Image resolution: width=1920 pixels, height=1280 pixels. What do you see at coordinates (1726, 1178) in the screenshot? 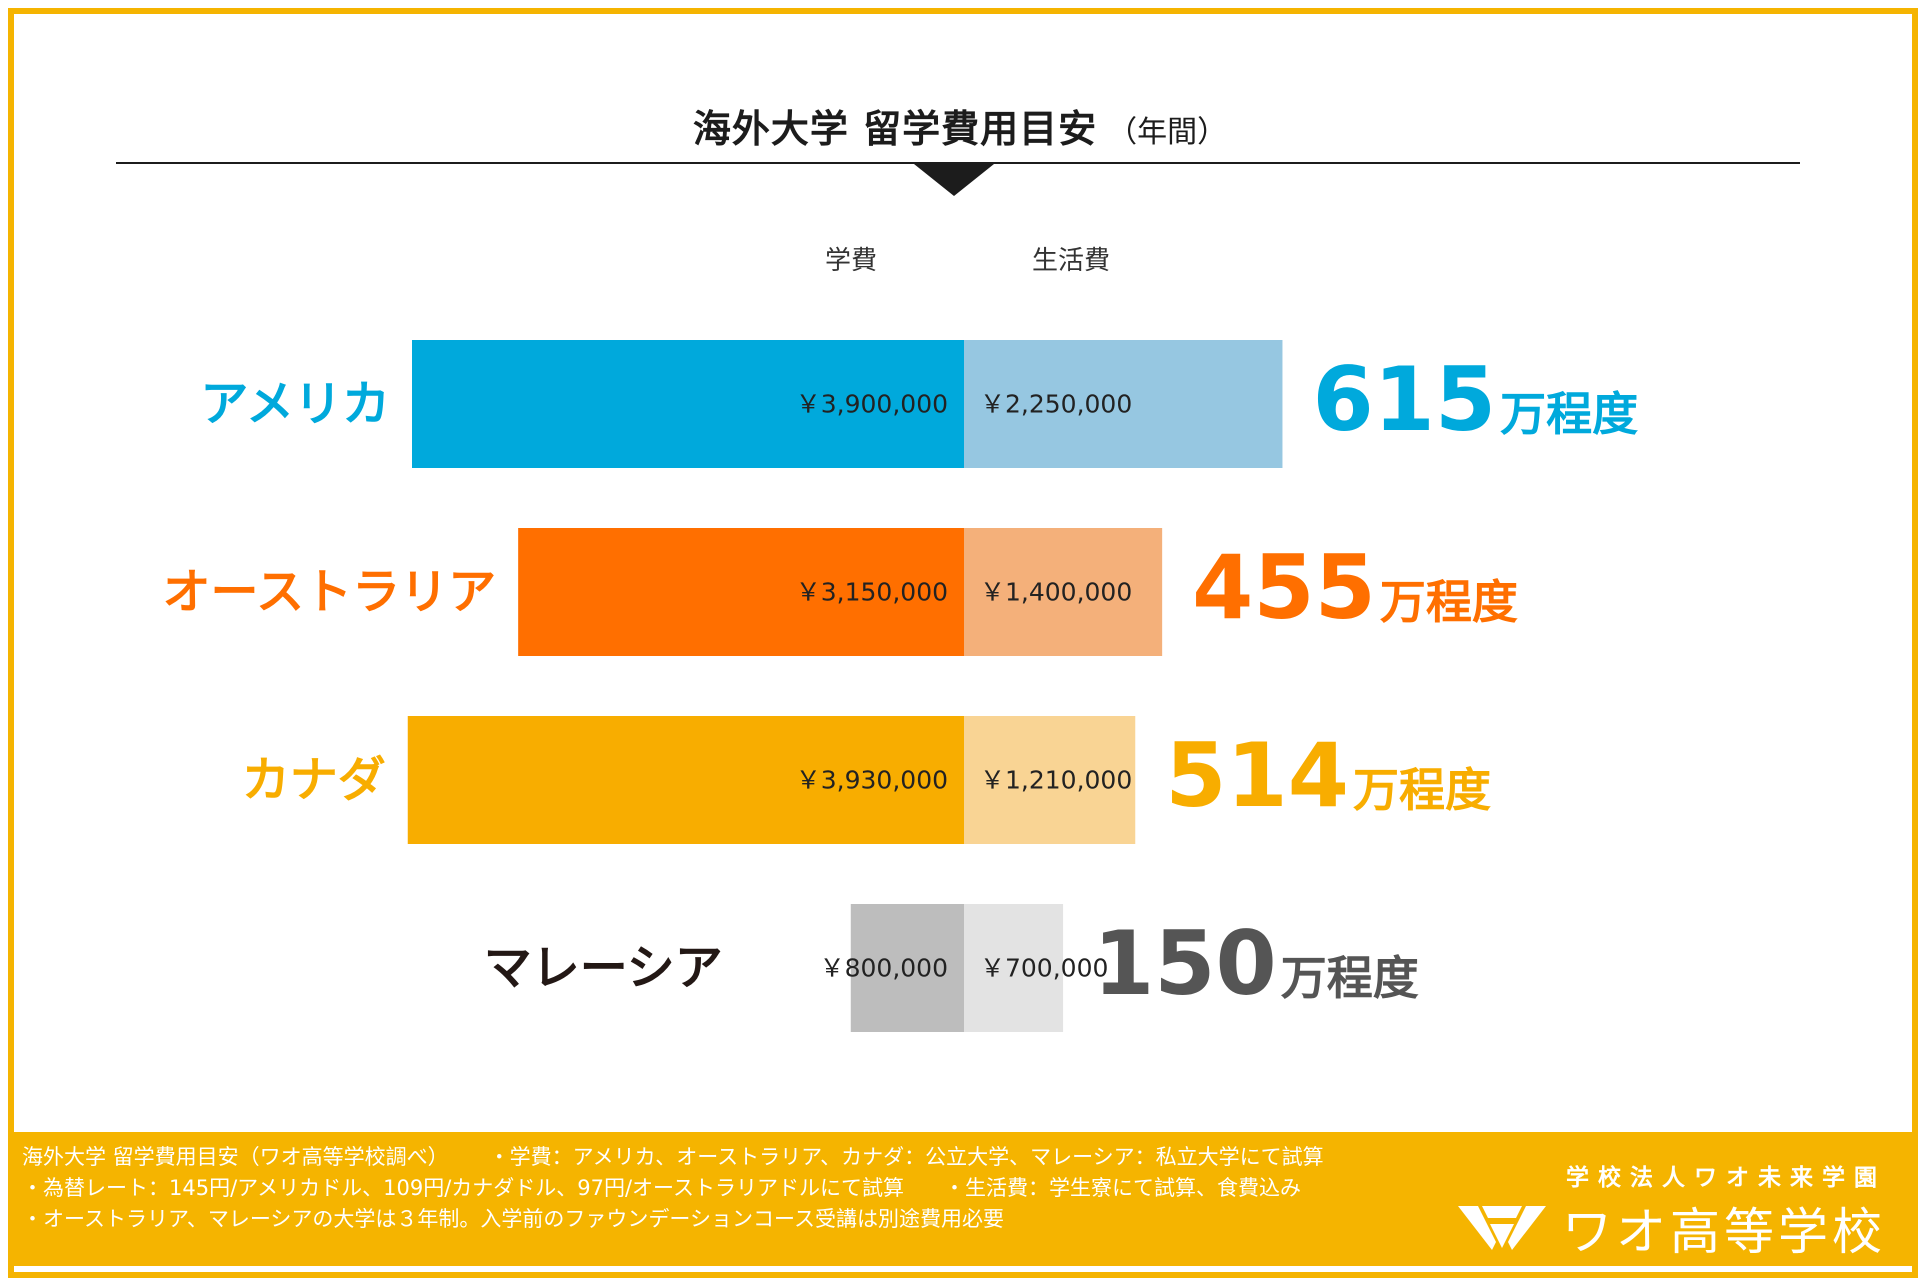
I see `org-name: 学校法人ワオ未来学園` at bounding box center [1726, 1178].